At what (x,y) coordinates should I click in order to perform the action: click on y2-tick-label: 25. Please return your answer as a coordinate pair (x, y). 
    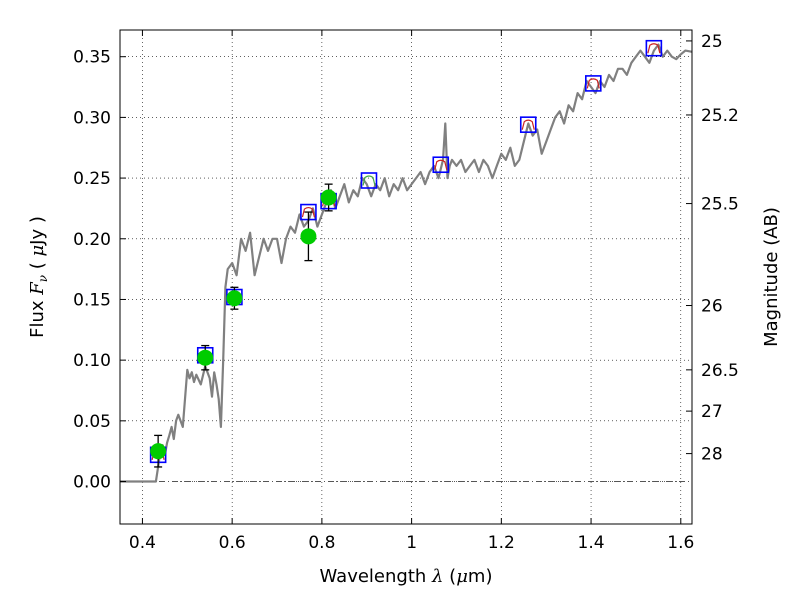
    Looking at the image, I should click on (712, 42).